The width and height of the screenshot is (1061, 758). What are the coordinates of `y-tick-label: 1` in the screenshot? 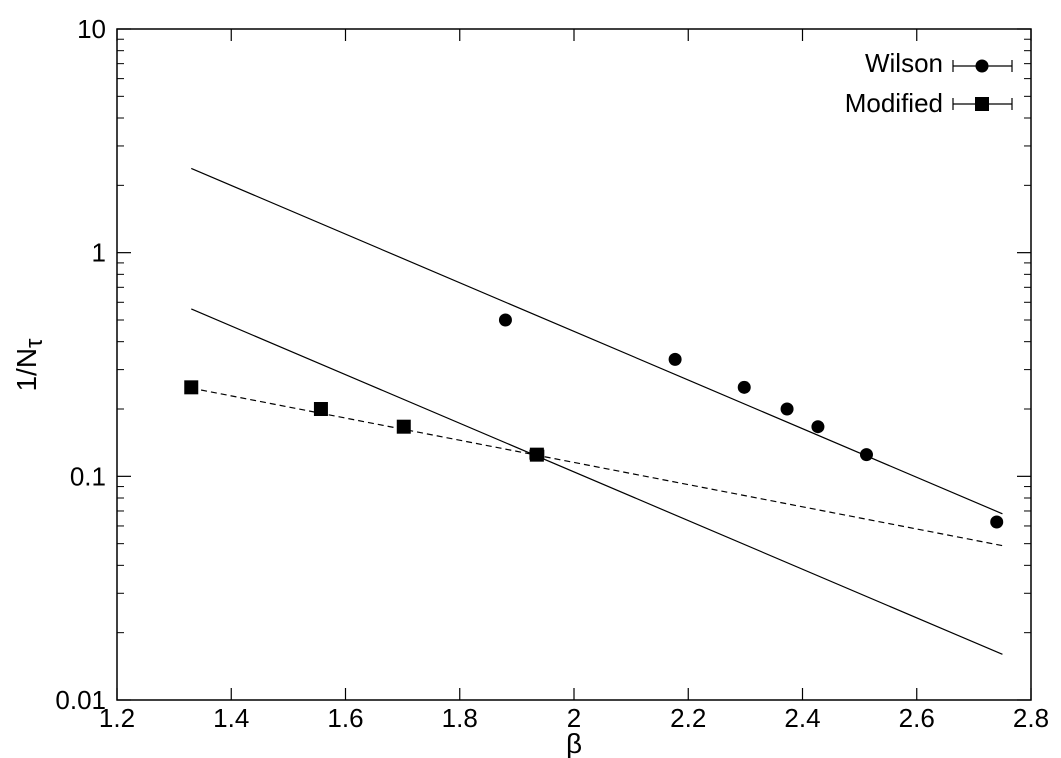 It's located at (99, 253).